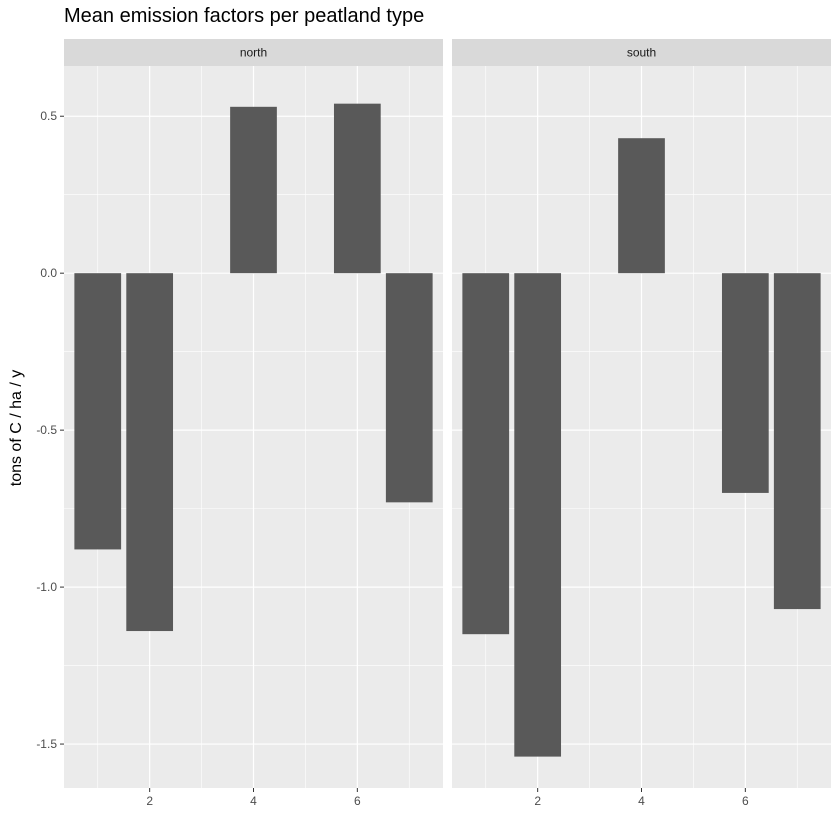 The width and height of the screenshot is (840, 840). I want to click on y-tick-label: 0.0, so click(48, 273).